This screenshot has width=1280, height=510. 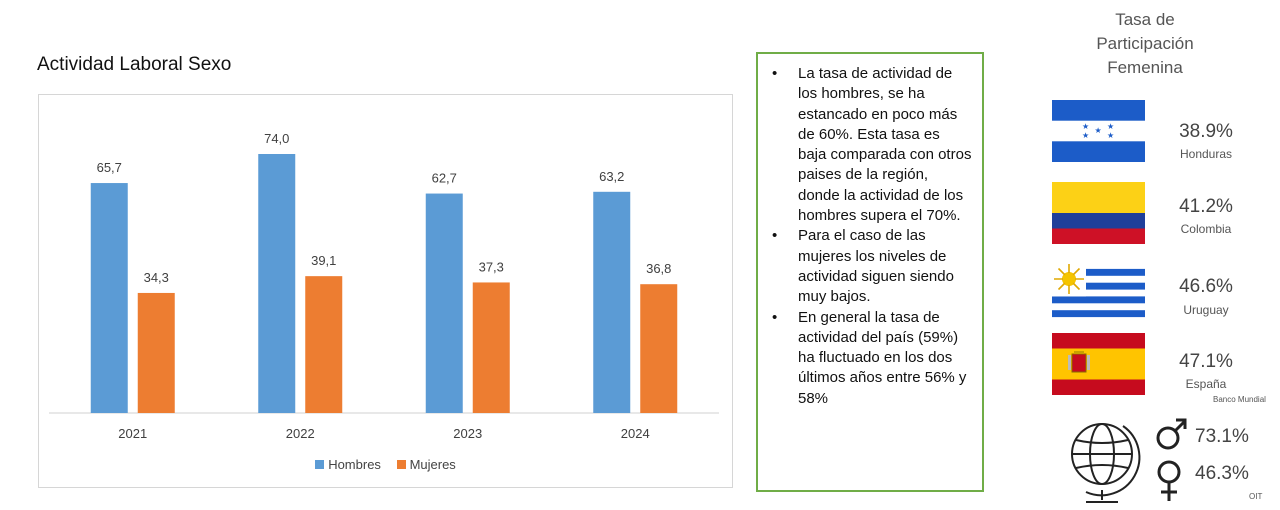 I want to click on source-banco-mundial: Banco Mundial, so click(x=1239, y=399).